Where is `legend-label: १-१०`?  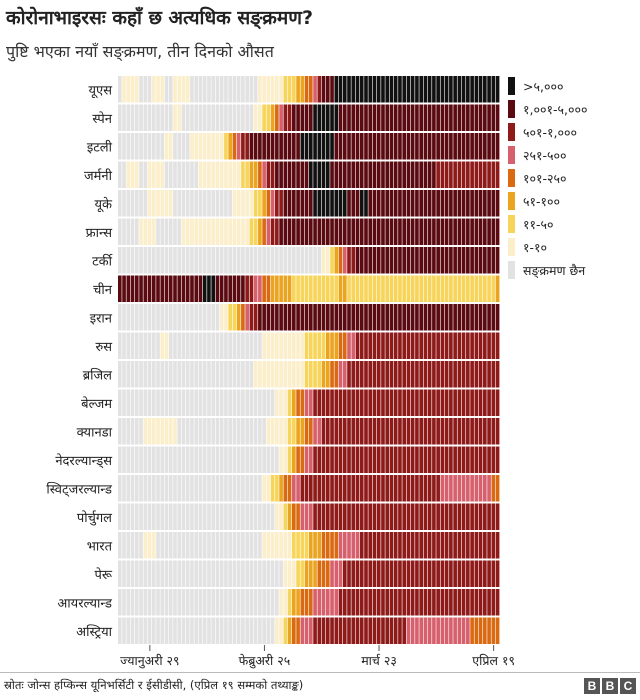 legend-label: १-१० is located at coordinates (535, 247).